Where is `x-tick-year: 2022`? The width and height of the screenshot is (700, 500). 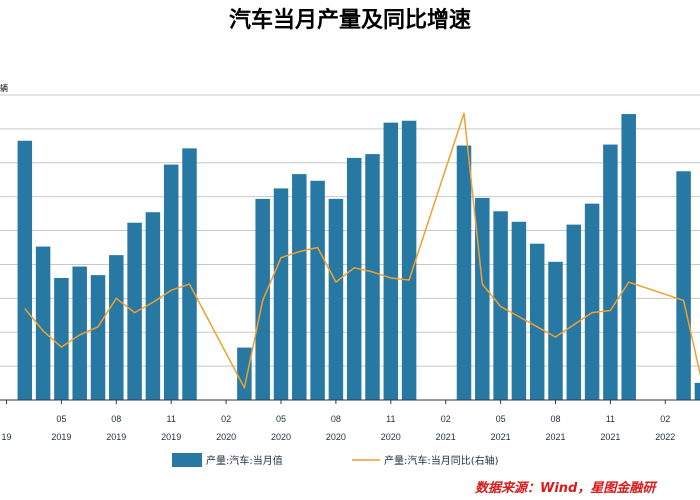 x-tick-year: 2022 is located at coordinates (665, 437).